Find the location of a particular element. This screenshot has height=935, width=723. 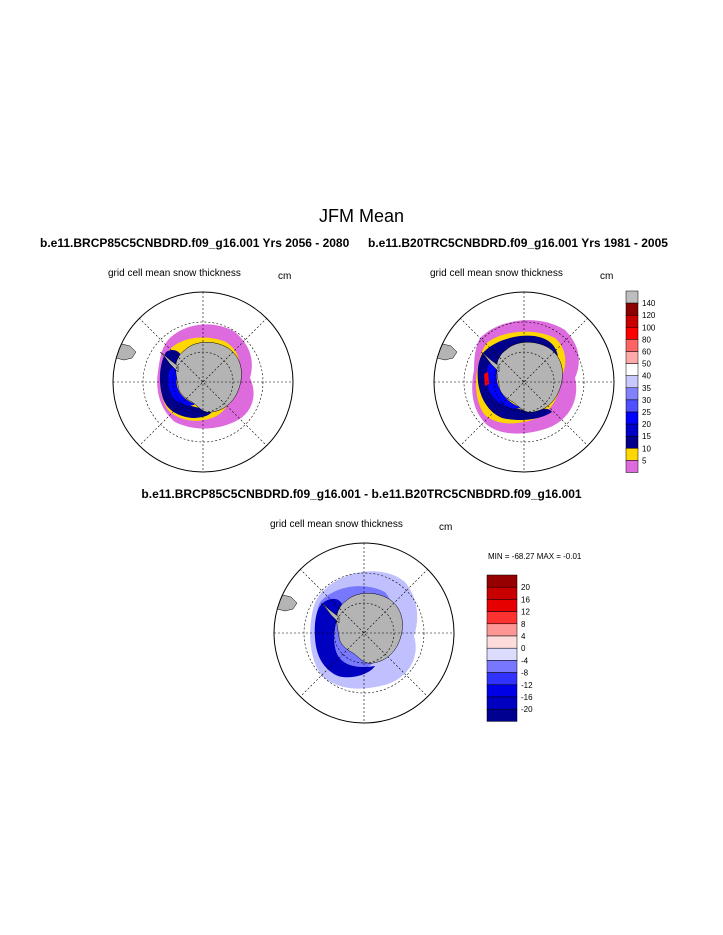

diff-colorbar-tick-label: 8 is located at coordinates (523, 624).